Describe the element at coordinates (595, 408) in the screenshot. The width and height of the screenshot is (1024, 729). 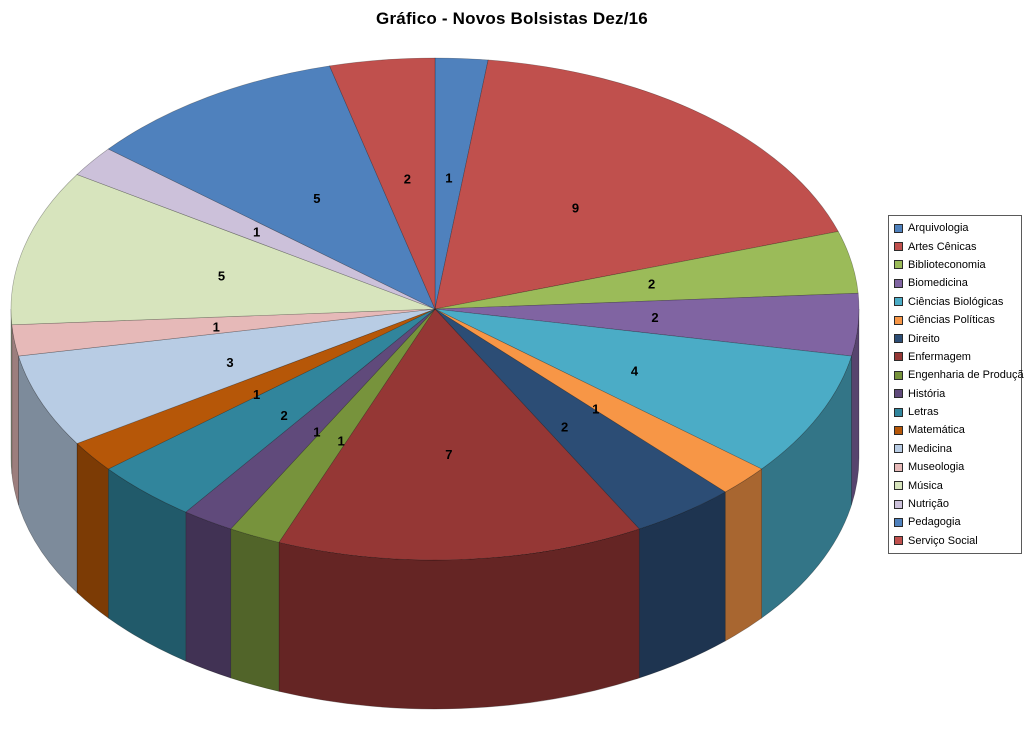
I see `data-label-ciencias-politicas: 1` at that location.